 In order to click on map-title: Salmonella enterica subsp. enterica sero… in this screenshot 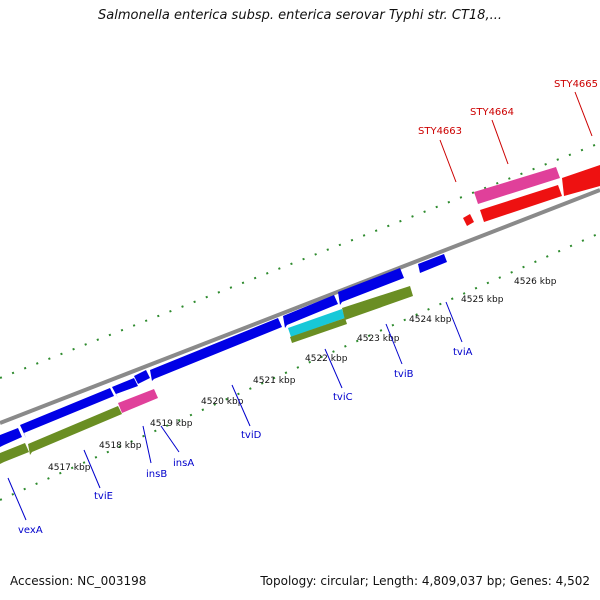, I will do `click(300, 15)`.